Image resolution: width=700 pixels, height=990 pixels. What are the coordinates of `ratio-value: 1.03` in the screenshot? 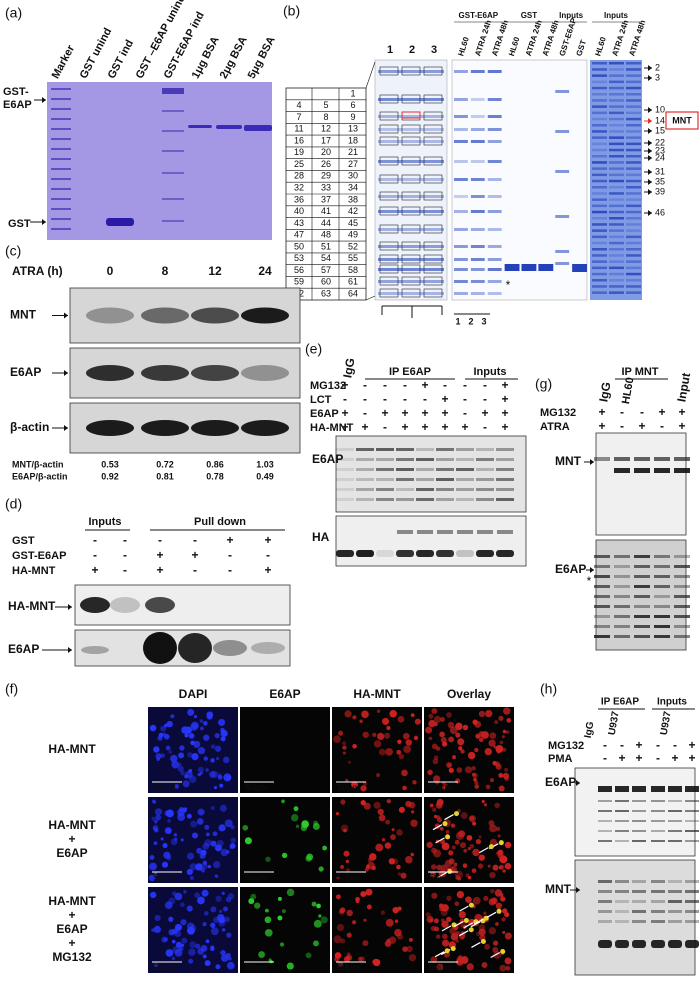 It's located at (265, 464).